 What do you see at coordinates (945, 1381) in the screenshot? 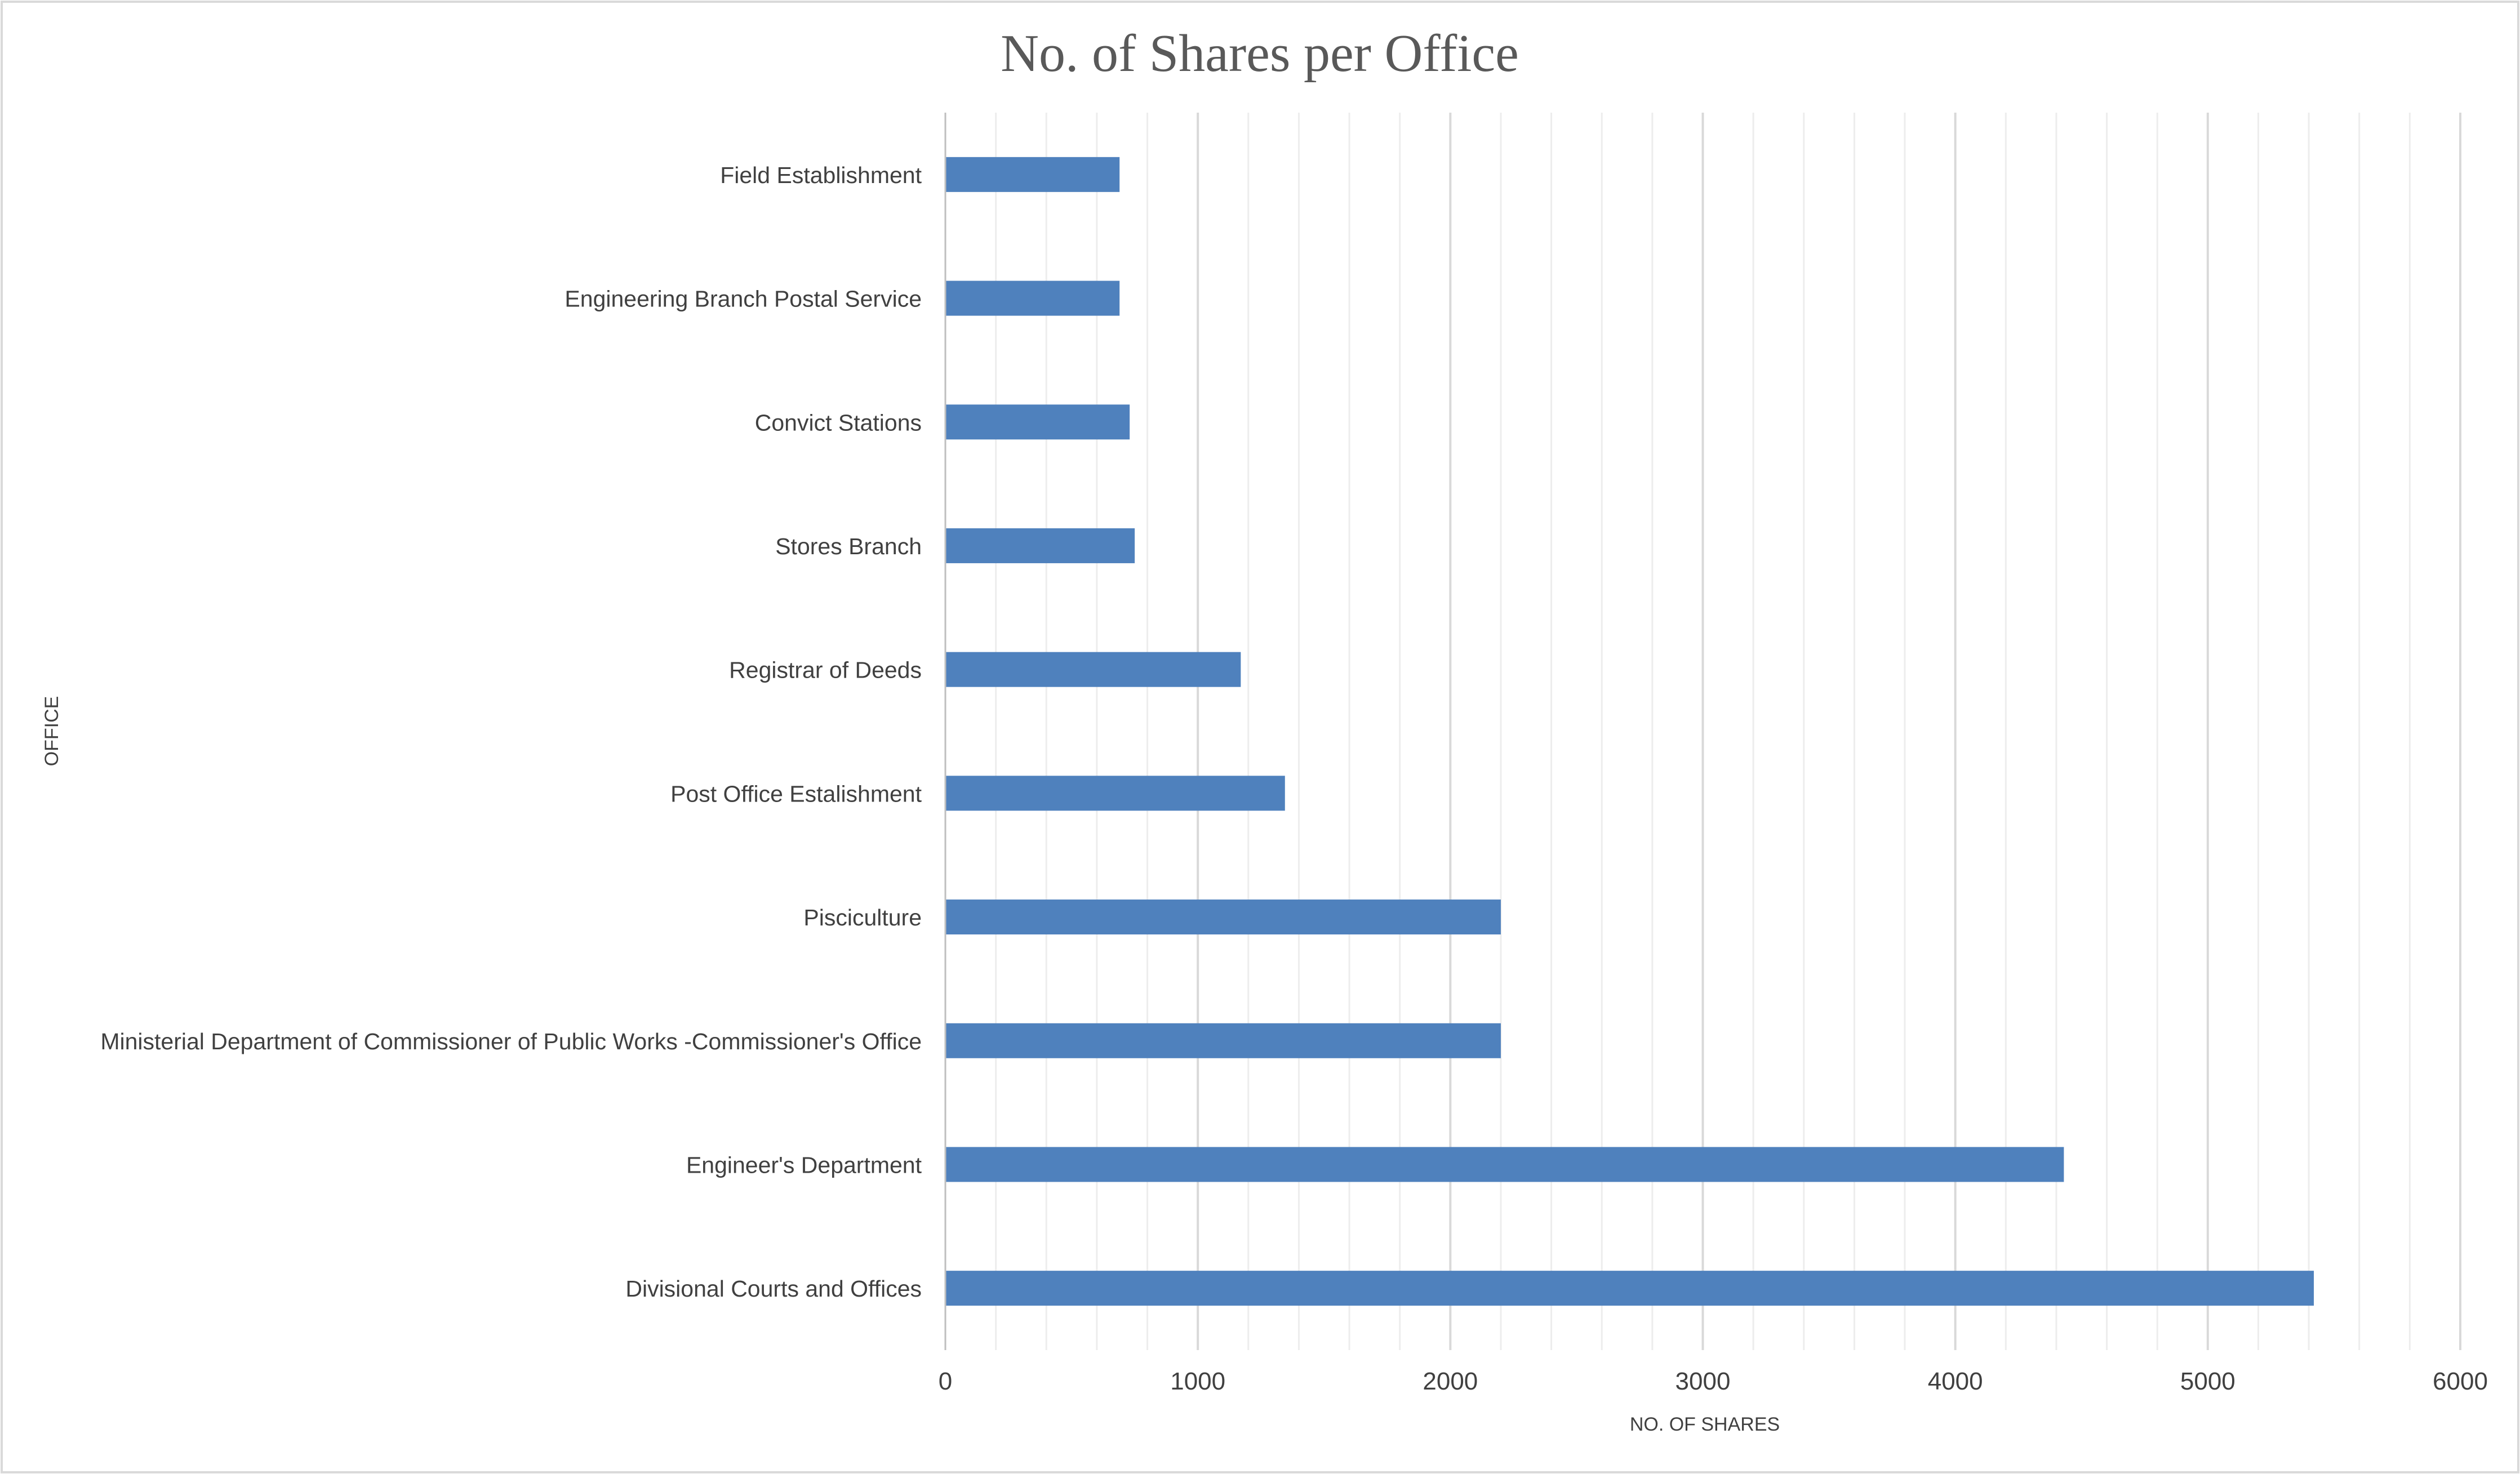
I see `x-tick-label: 0` at bounding box center [945, 1381].